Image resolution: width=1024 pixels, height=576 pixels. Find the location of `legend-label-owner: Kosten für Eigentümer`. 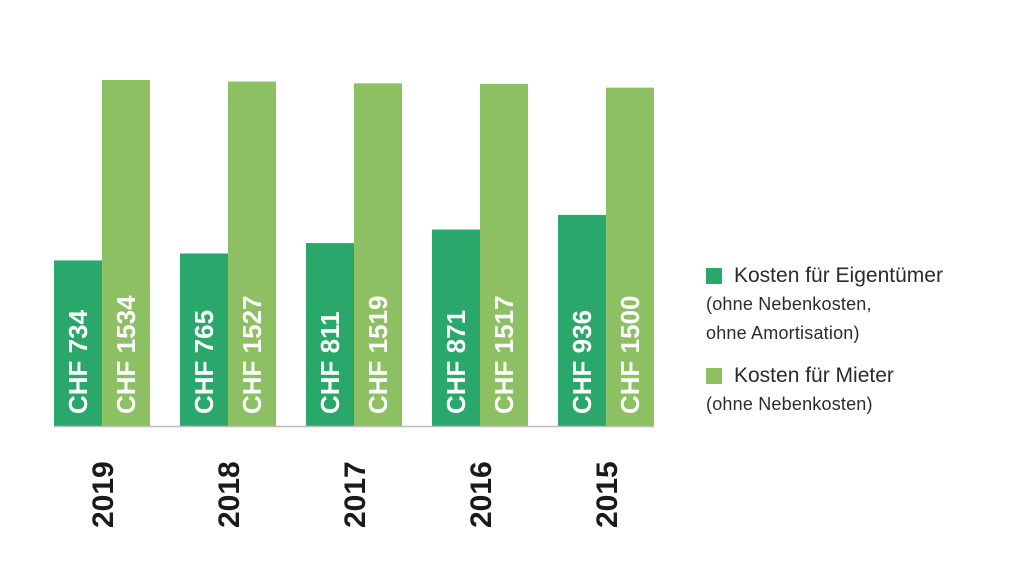

legend-label-owner: Kosten für Eigentümer is located at coordinates (838, 275).